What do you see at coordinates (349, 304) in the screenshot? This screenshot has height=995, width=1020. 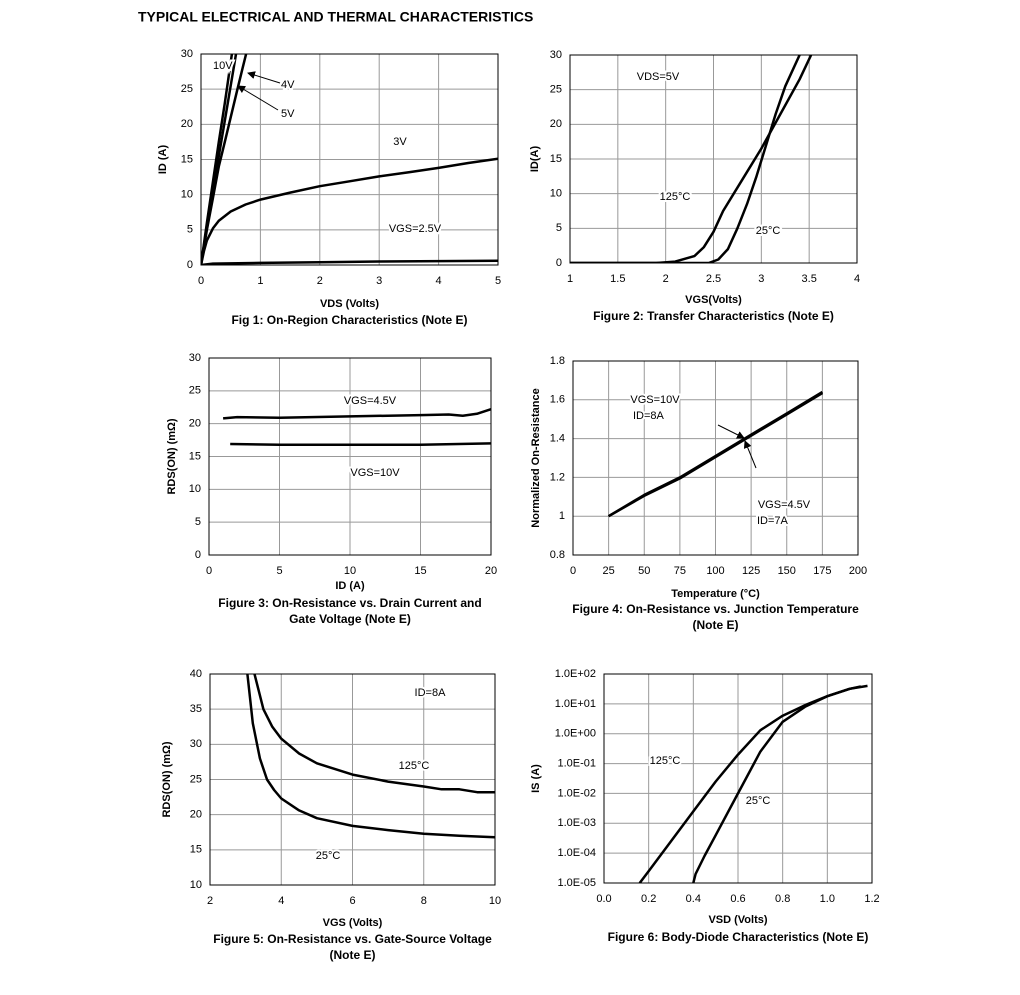 I see `x-axis-label: VDS (Volts)` at bounding box center [349, 304].